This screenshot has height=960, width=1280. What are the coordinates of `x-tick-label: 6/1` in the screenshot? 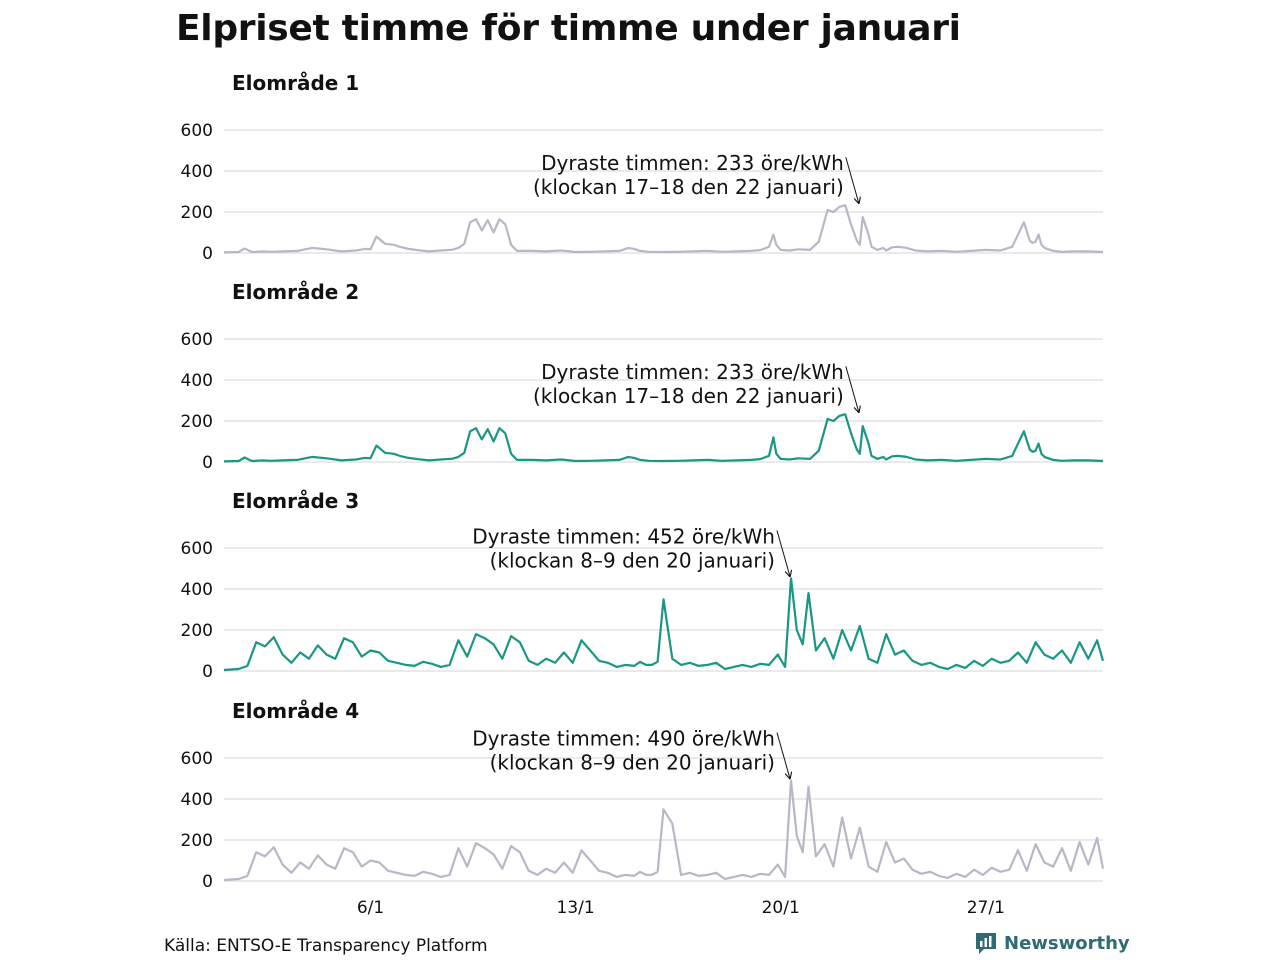 It's located at (370, 908).